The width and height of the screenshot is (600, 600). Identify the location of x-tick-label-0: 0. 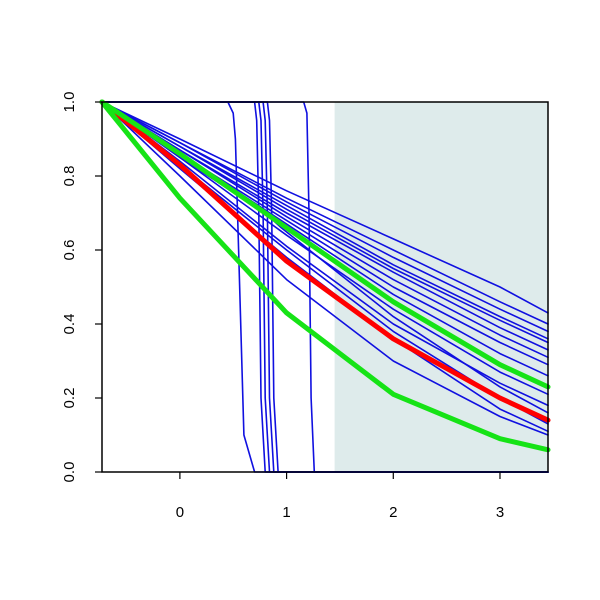
(180, 512).